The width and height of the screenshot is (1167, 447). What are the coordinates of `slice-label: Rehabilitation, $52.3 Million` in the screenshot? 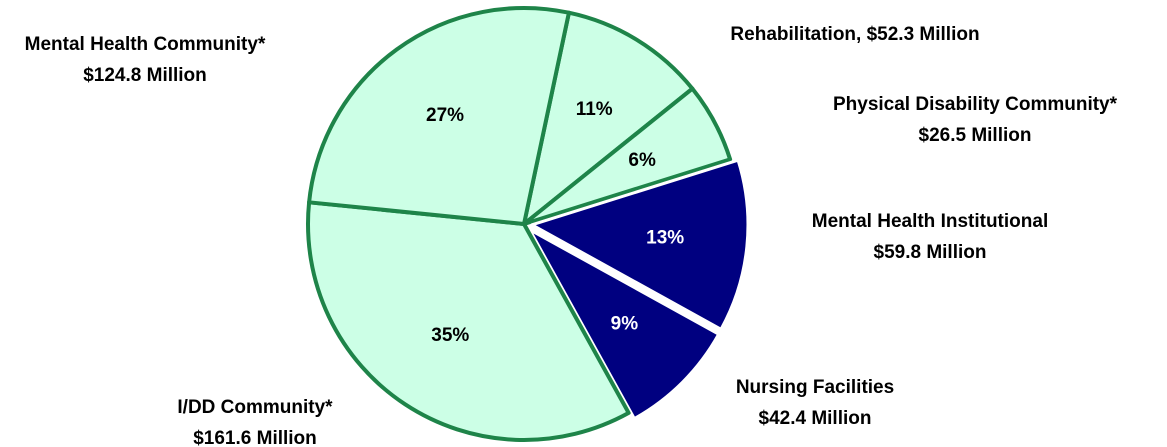 It's located at (854, 34).